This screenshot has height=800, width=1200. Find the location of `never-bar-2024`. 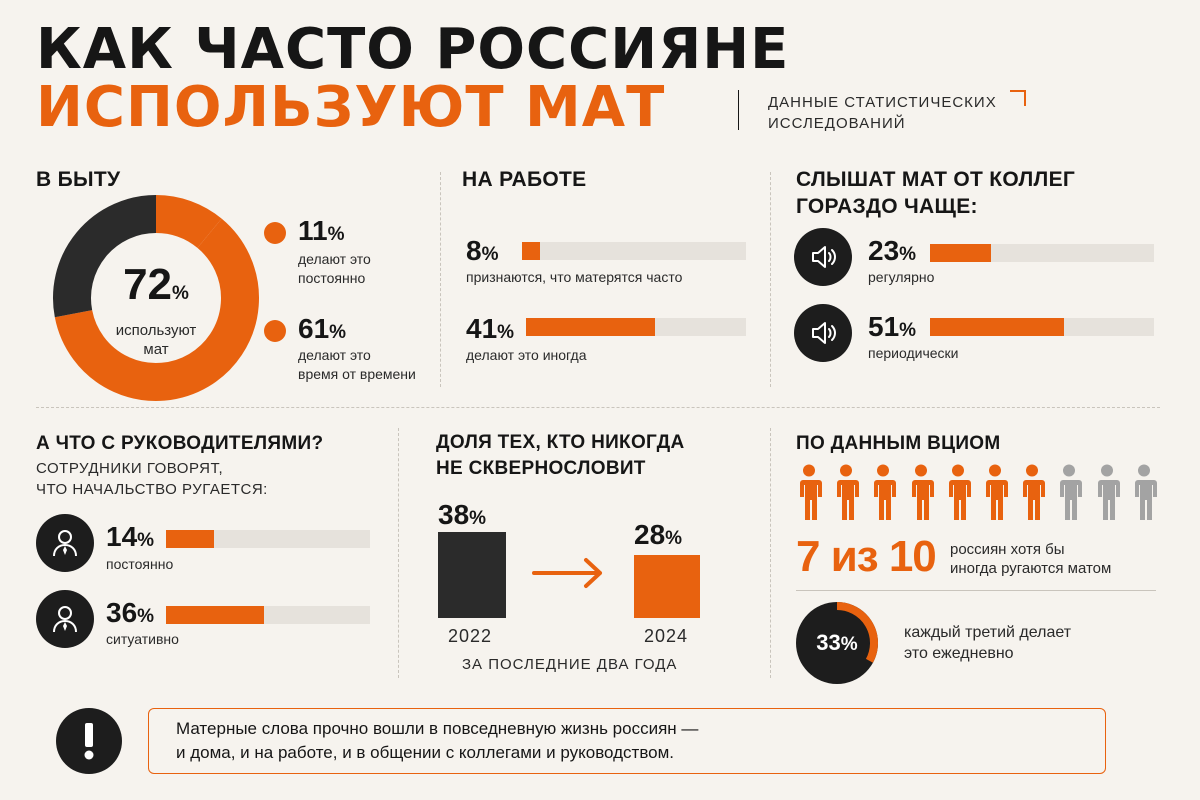

never-bar-2024 is located at coordinates (667, 586).